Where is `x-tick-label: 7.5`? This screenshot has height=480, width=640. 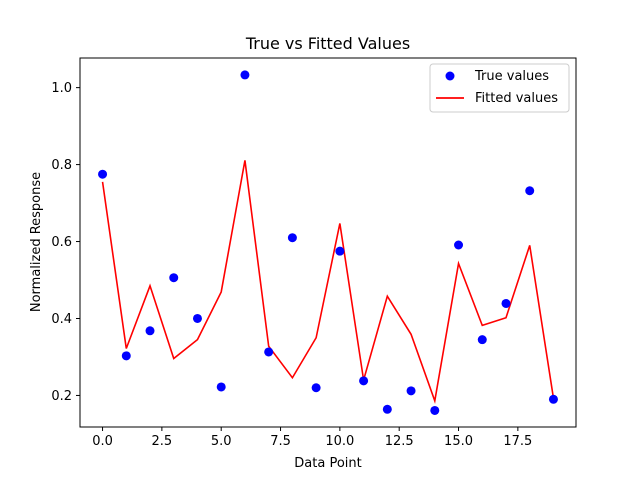 x-tick-label: 7.5 is located at coordinates (280, 441).